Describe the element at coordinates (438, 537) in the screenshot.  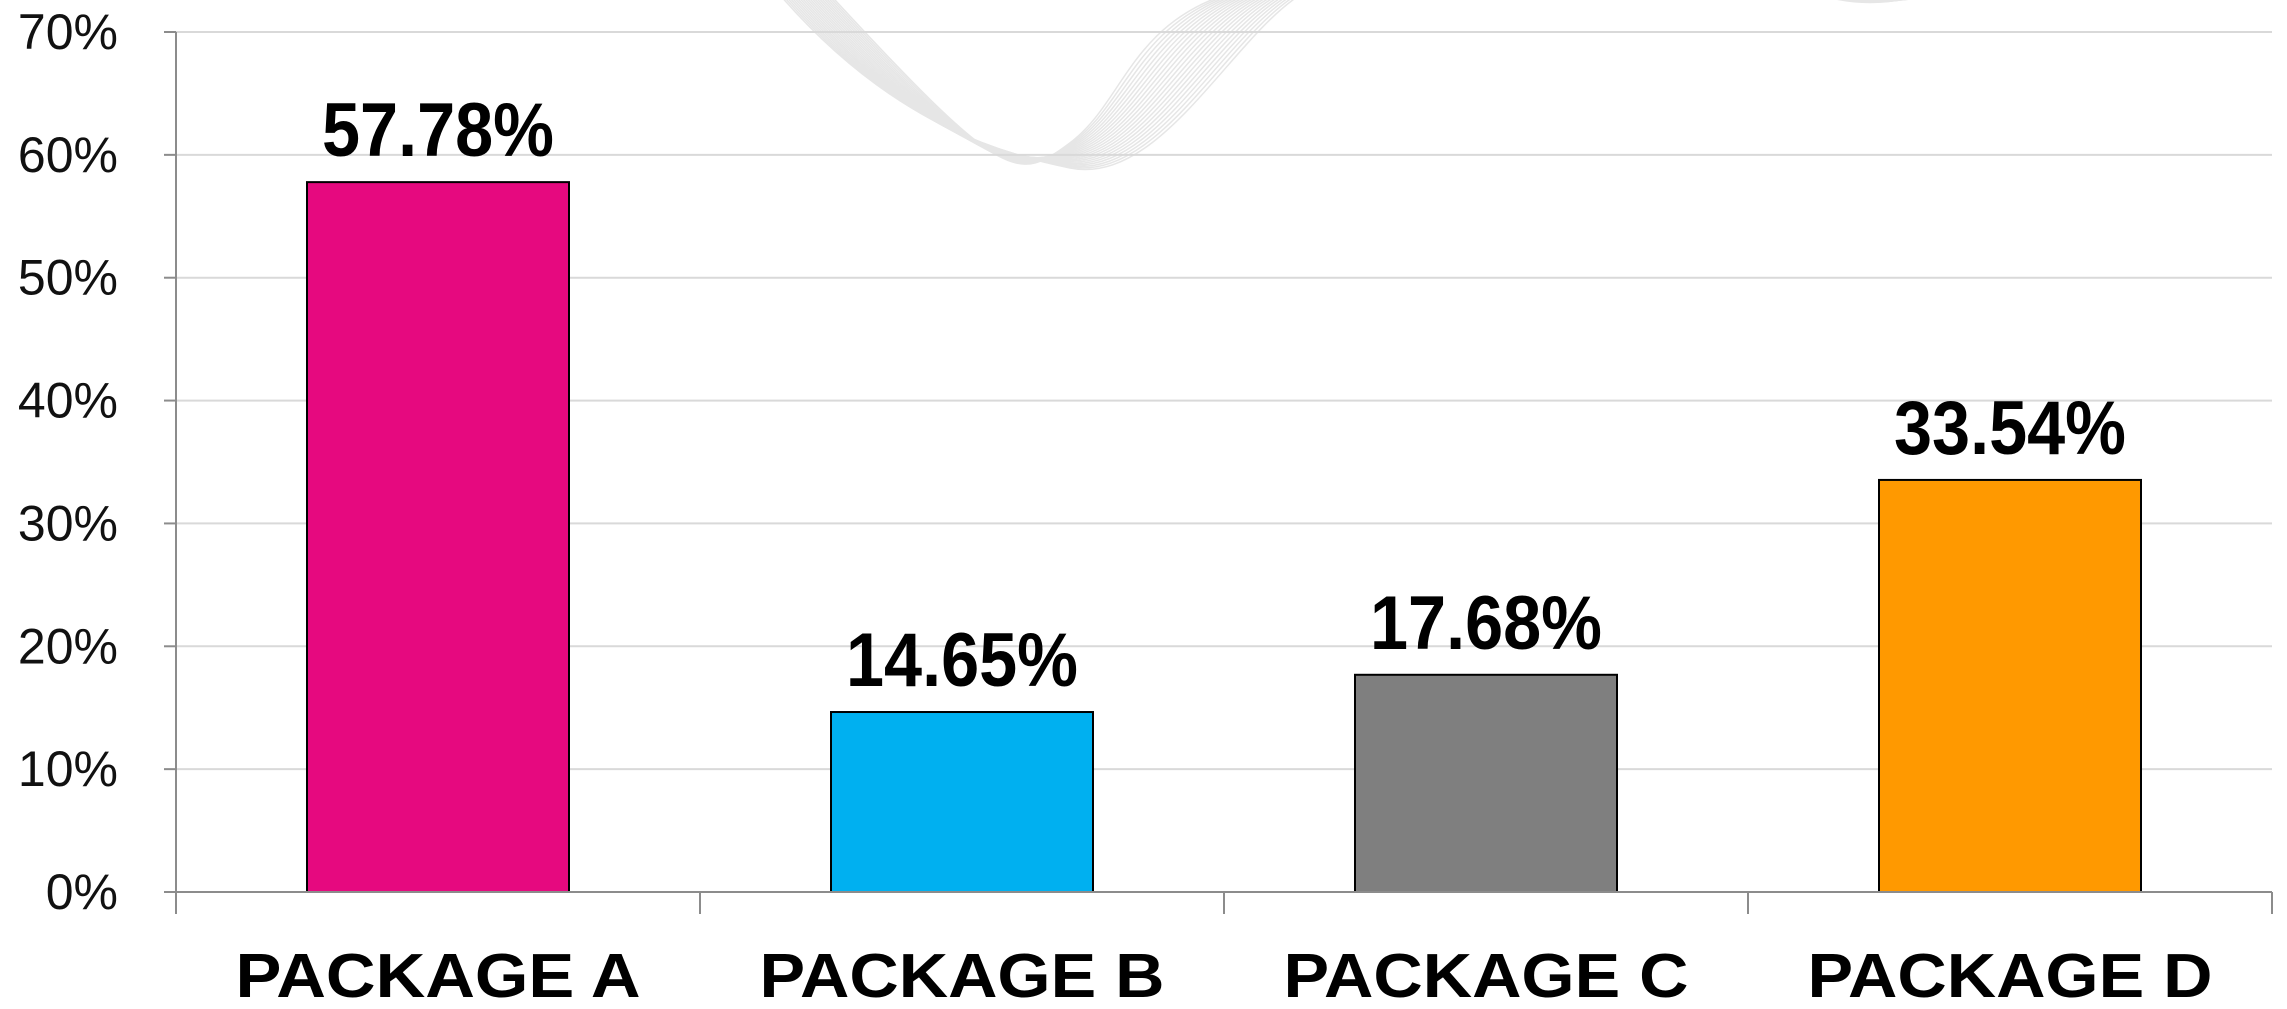
I see `bar-package-a` at that location.